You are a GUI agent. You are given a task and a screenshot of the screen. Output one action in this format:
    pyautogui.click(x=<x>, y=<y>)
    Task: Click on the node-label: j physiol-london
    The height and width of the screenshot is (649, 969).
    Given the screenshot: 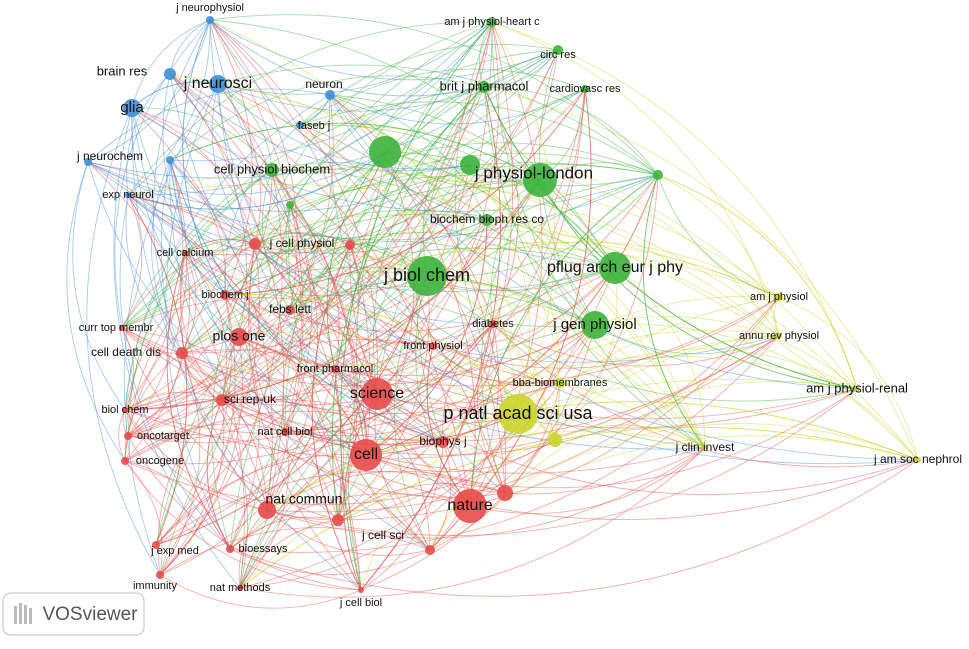 What is the action you would take?
    pyautogui.click(x=533, y=172)
    